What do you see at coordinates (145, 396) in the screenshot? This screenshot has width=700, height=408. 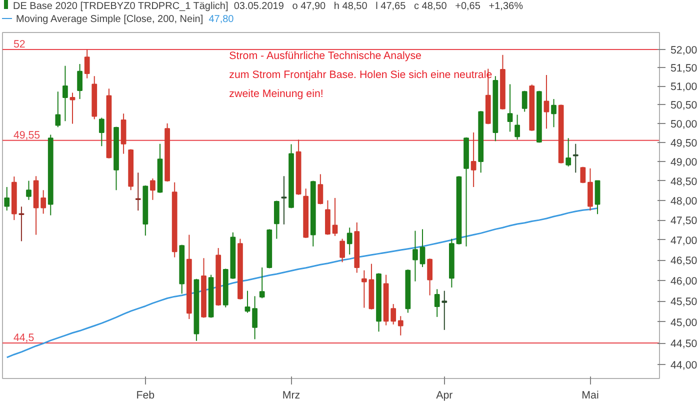 I see `x-tick-label: Feb` at bounding box center [145, 396].